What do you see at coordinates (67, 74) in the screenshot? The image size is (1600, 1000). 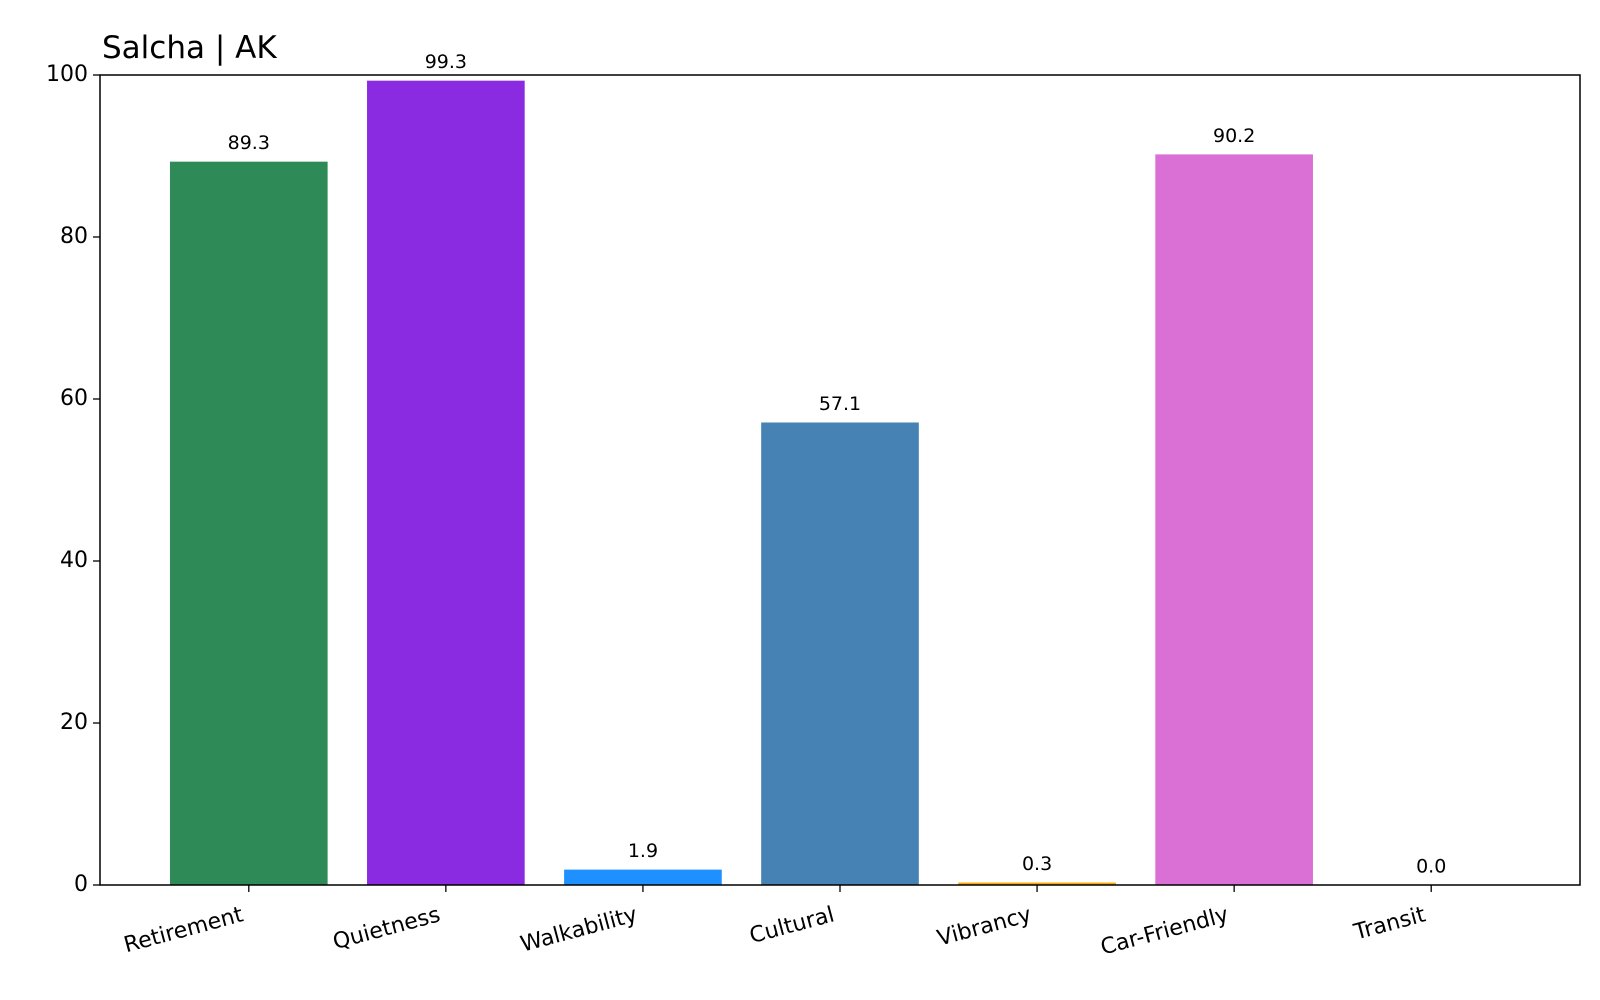 I see `y-tick-label: 100` at bounding box center [67, 74].